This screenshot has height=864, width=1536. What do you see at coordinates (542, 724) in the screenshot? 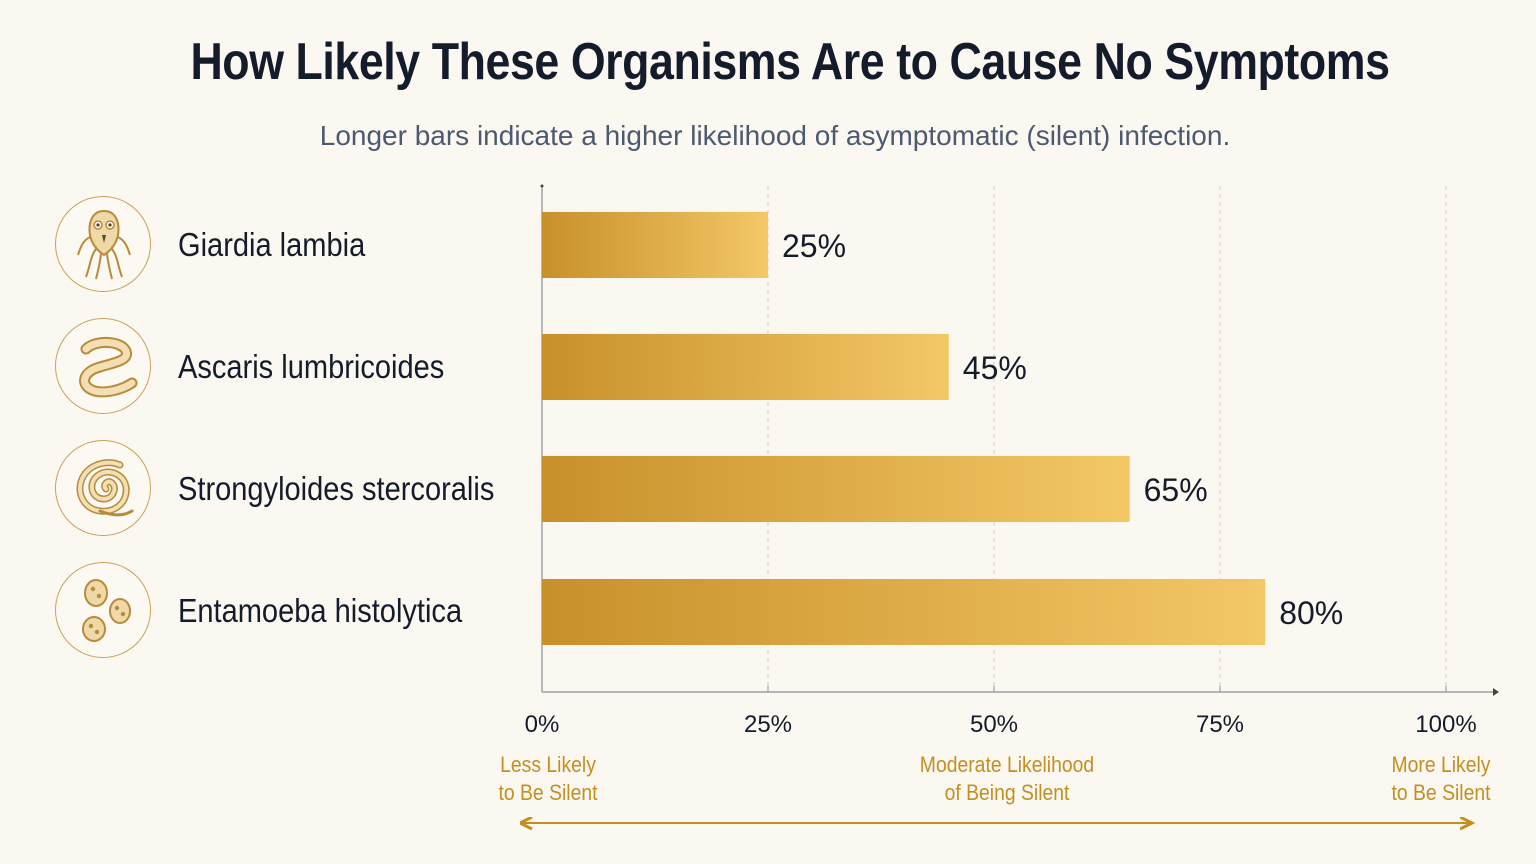
I see `x-tick-label: 0%` at bounding box center [542, 724].